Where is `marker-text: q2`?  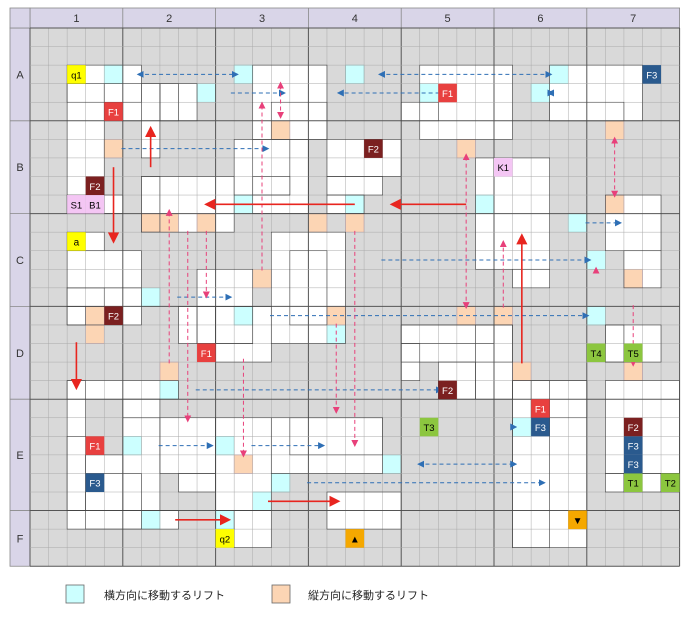 marker-text: q2 is located at coordinates (225, 539).